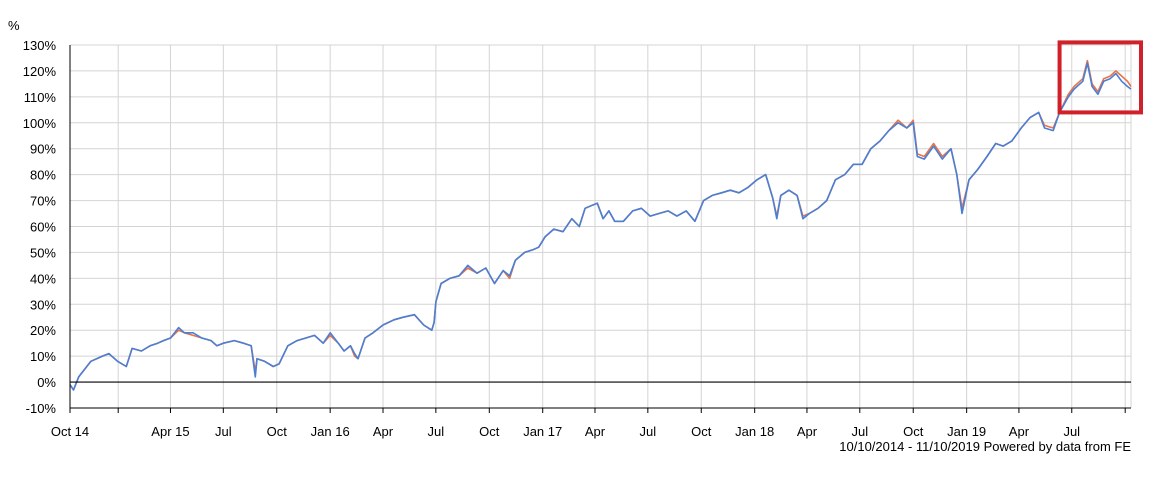 This screenshot has height=483, width=1157. Describe the element at coordinates (43, 278) in the screenshot. I see `y-tick-label: 40%` at that location.